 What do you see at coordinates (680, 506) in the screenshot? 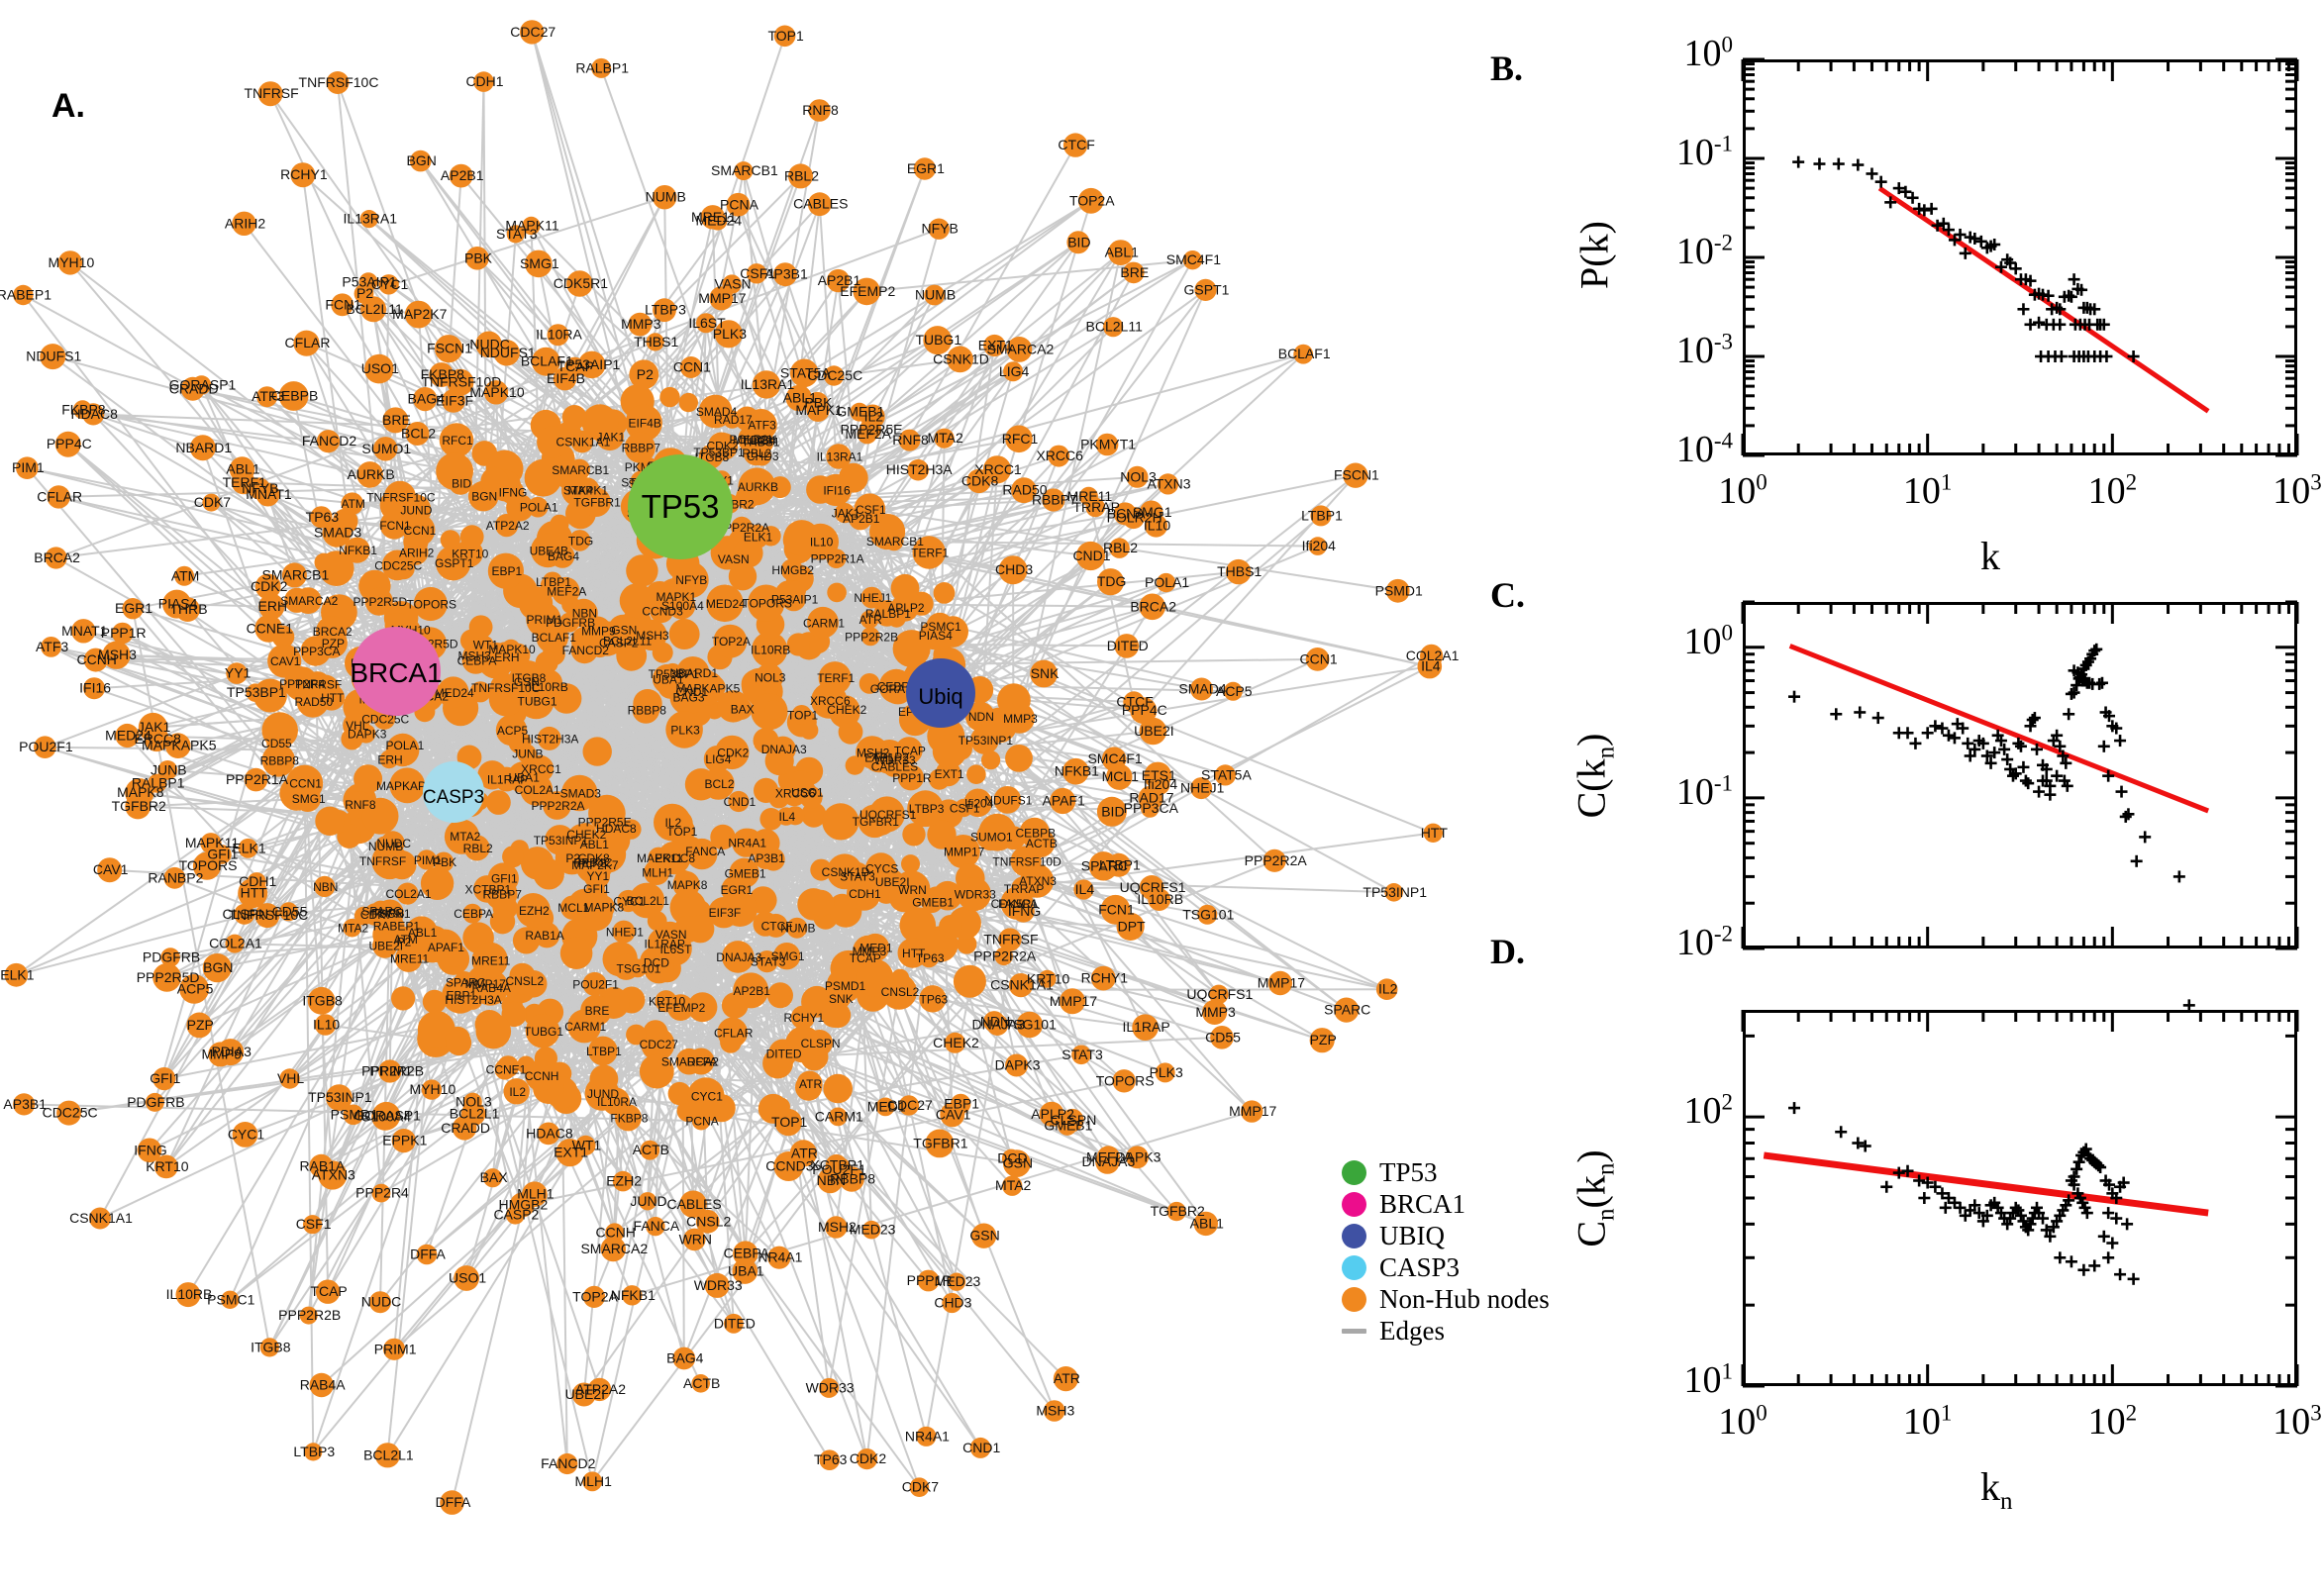
I see `hub-node-tp53` at bounding box center [680, 506].